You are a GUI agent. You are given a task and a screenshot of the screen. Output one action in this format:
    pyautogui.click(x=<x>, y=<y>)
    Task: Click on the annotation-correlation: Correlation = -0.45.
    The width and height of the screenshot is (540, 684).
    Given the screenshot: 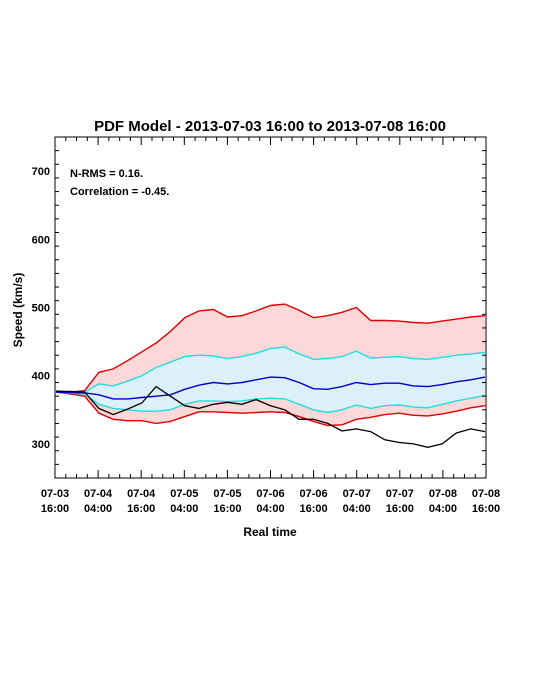 What is the action you would take?
    pyautogui.click(x=119, y=192)
    